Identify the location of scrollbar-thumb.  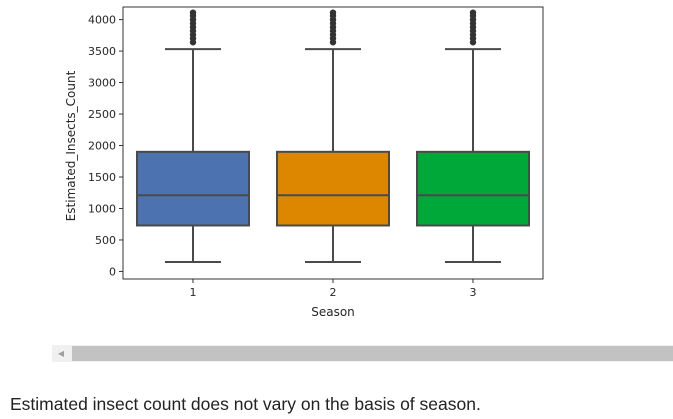
(372, 353).